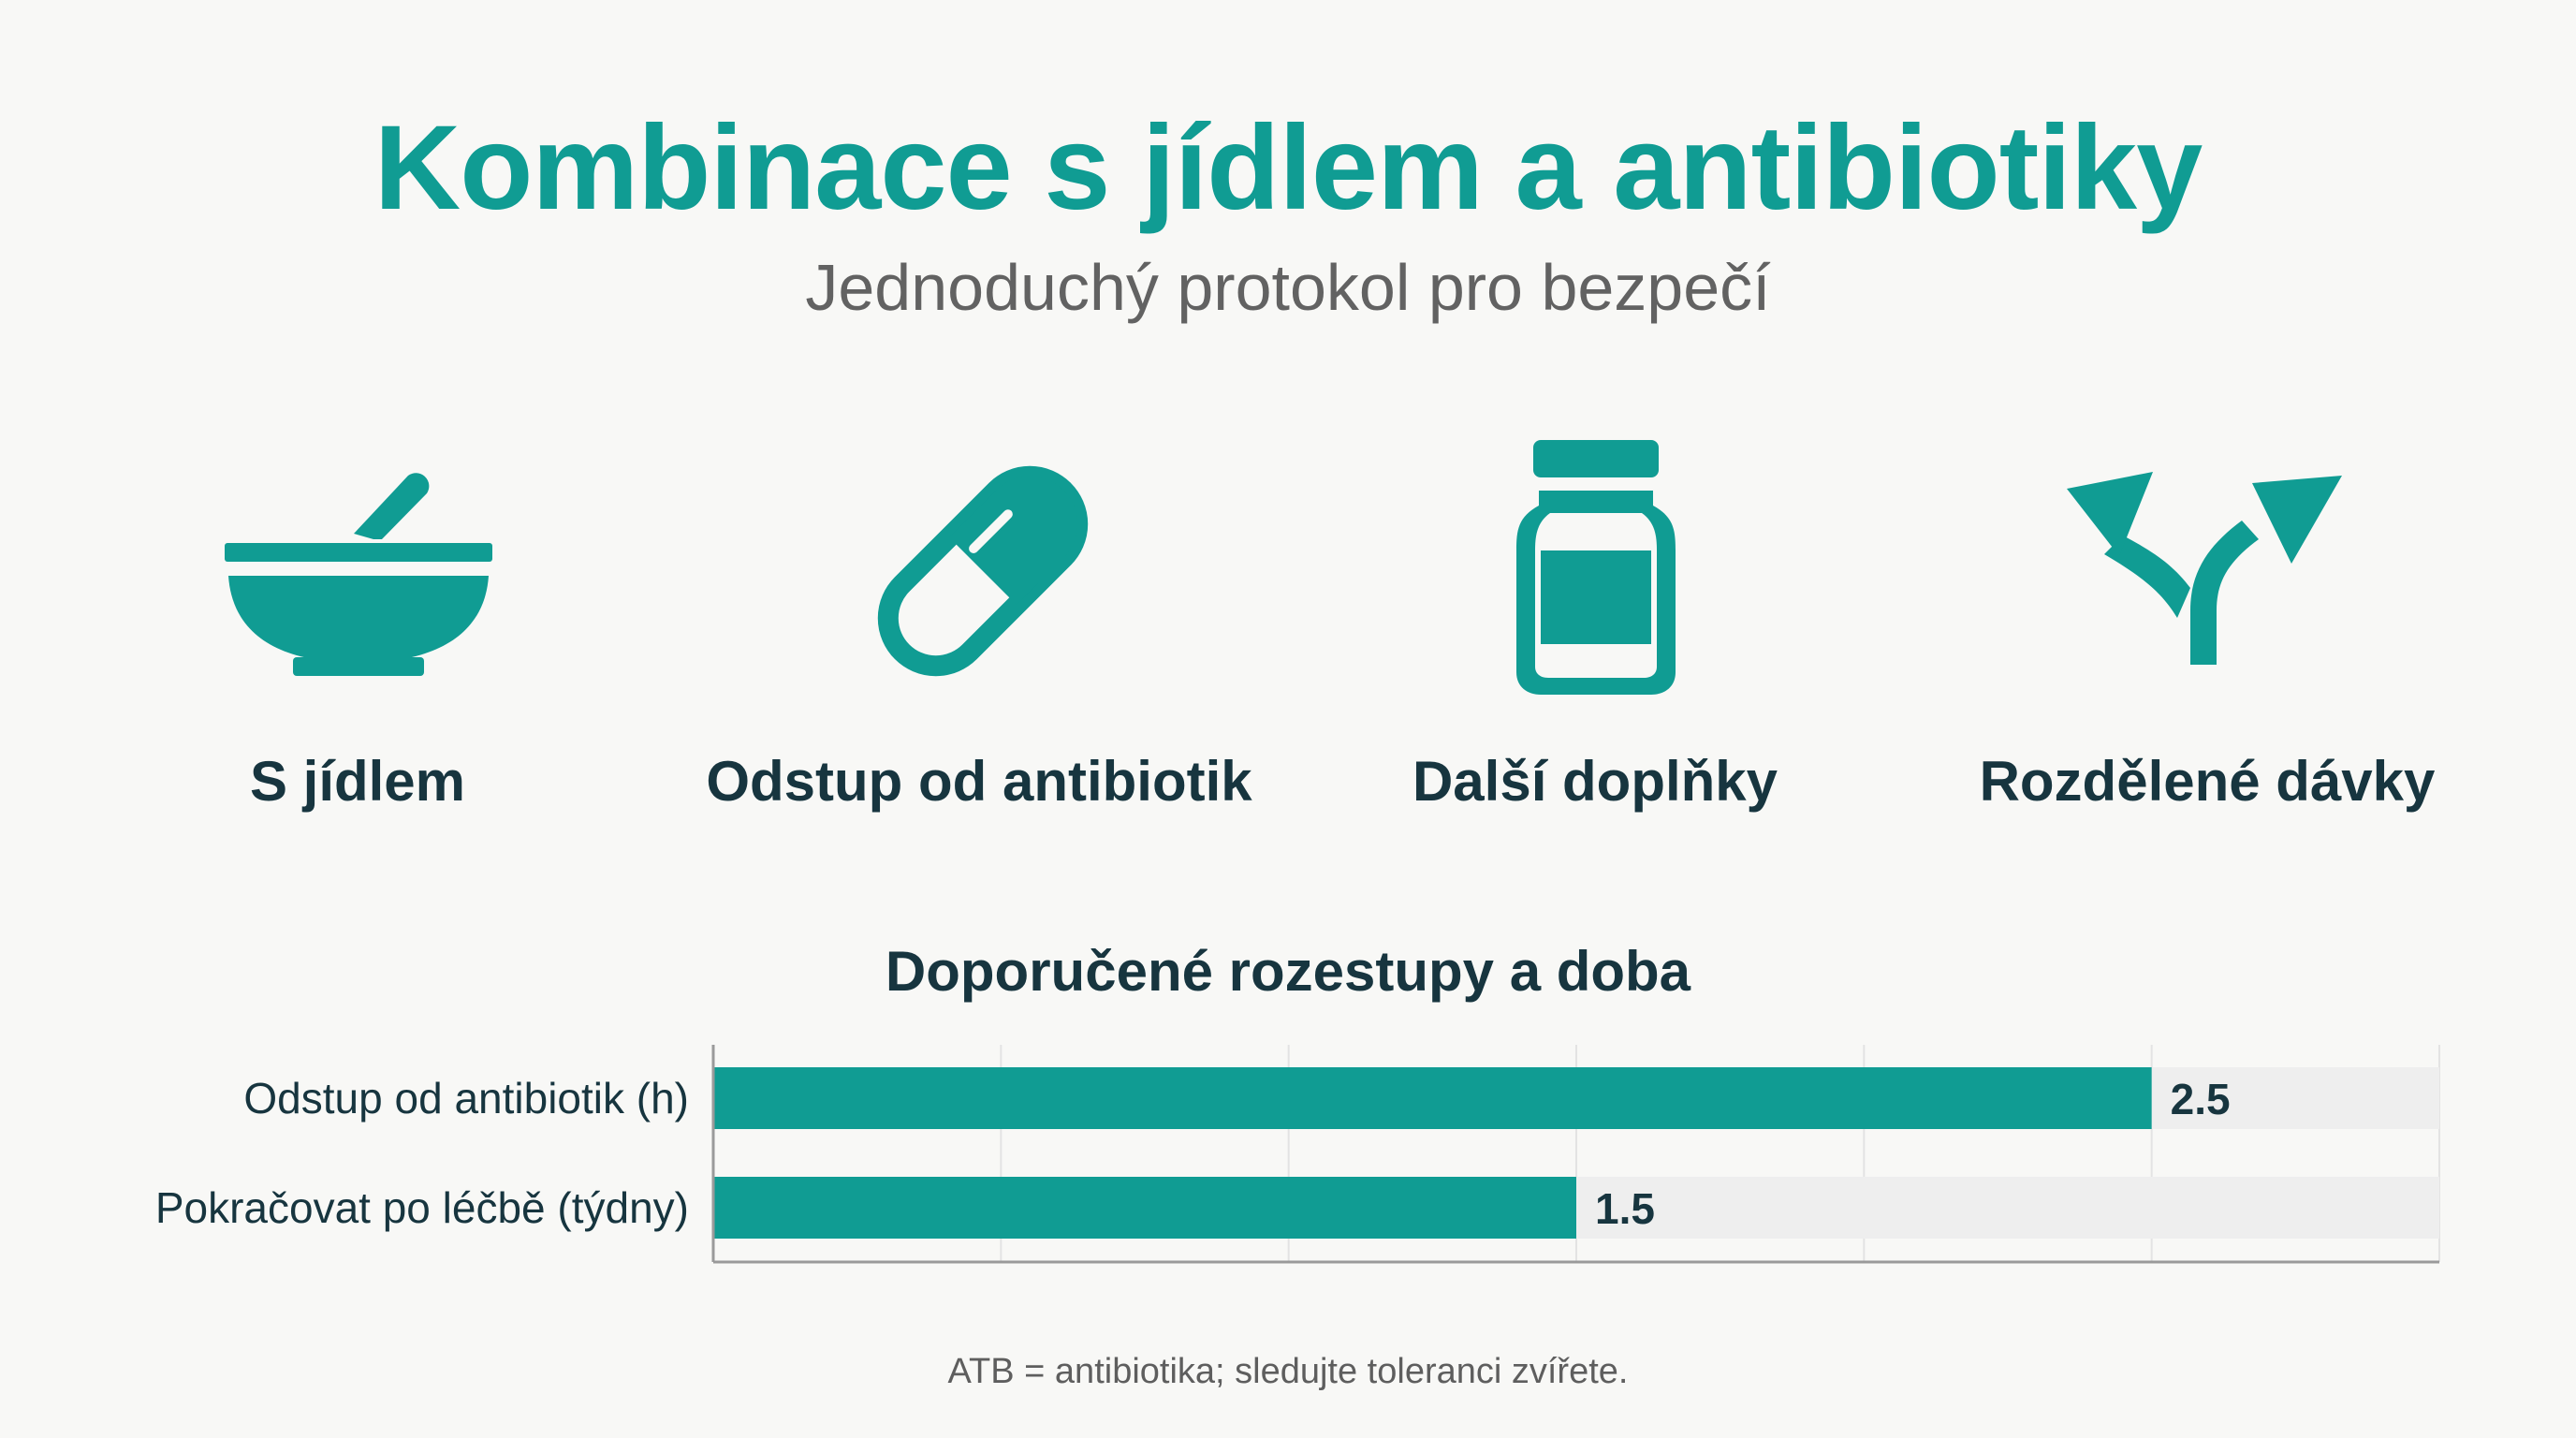 This screenshot has width=2576, height=1438. What do you see at coordinates (357, 781) in the screenshot?
I see `feature-label-with-food: S jídlem` at bounding box center [357, 781].